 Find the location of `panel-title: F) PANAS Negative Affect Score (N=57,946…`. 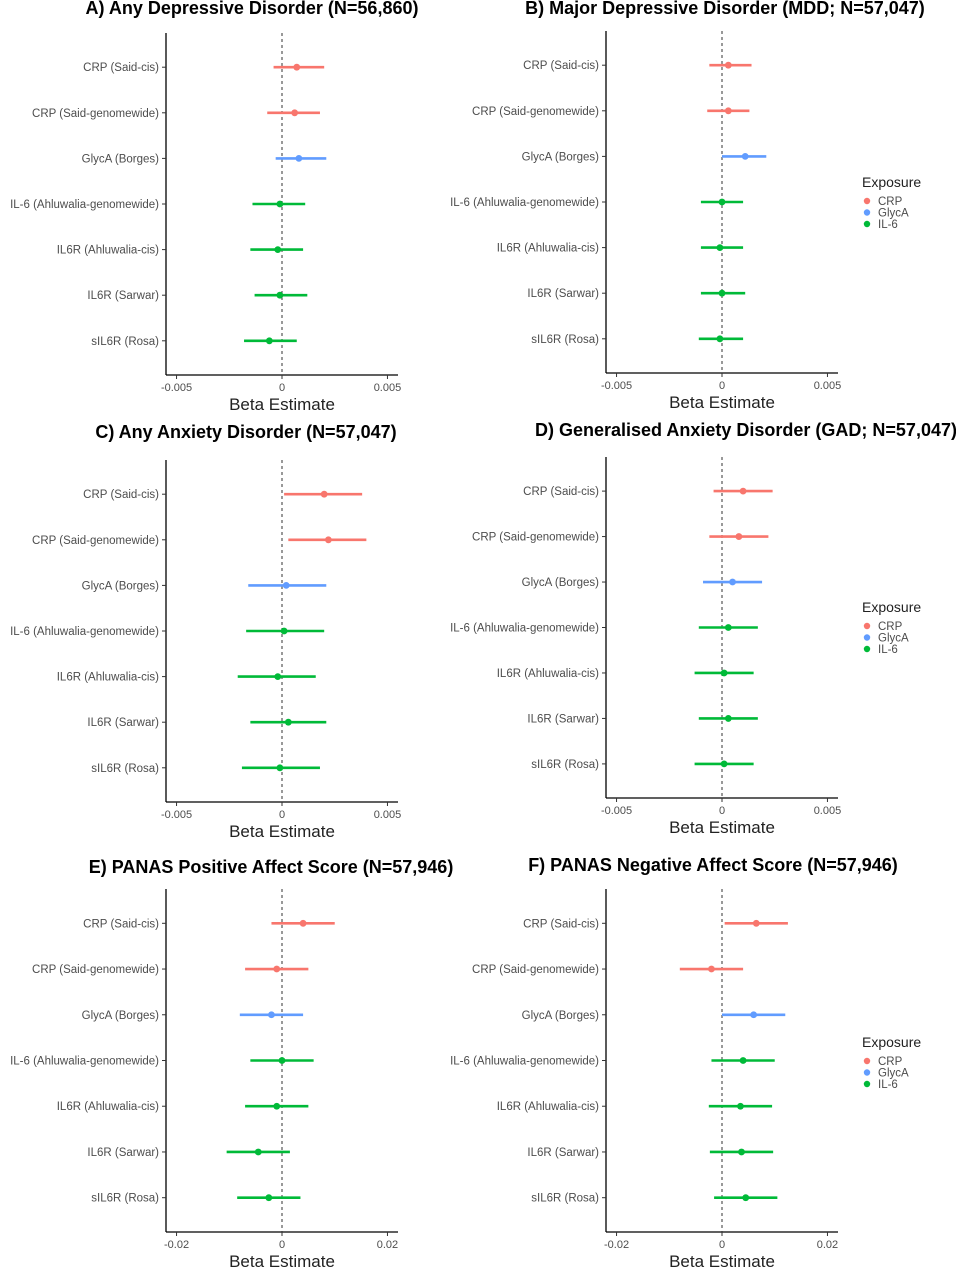

panel-title: F) PANAS Negative Affect Score (N=57,946… is located at coordinates (713, 865).